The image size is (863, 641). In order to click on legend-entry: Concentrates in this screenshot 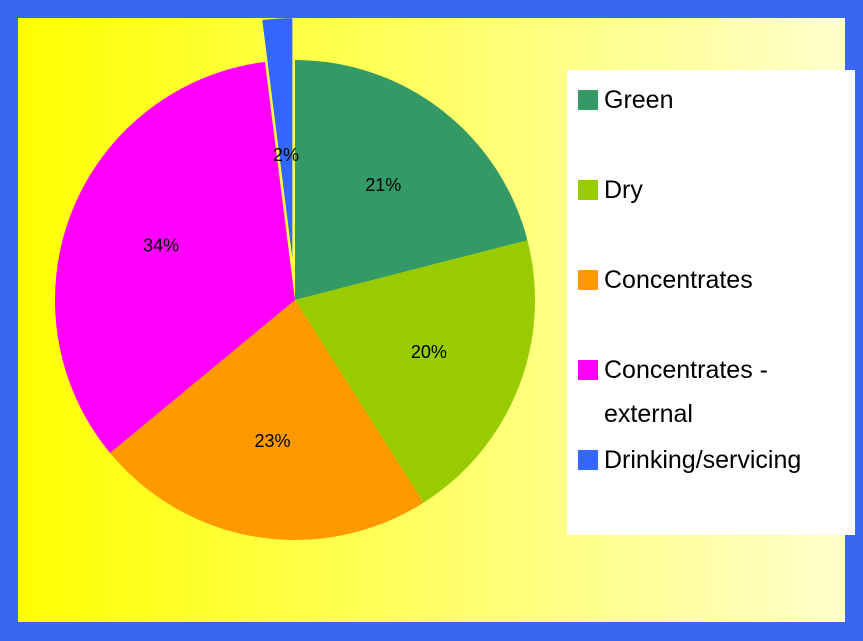, I will do `click(715, 280)`.